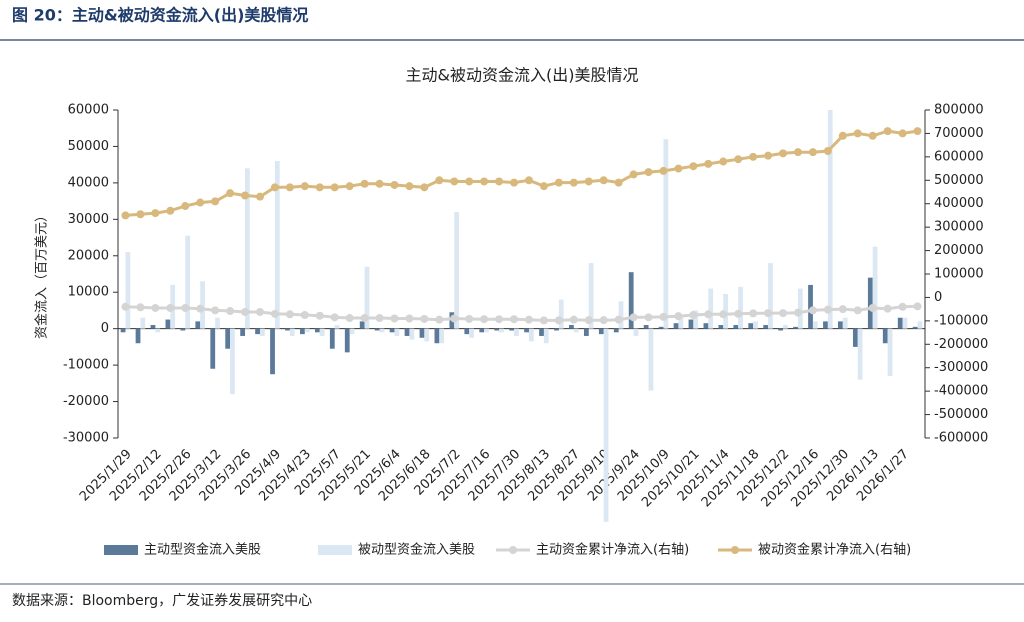 The height and width of the screenshot is (622, 1024). What do you see at coordinates (612, 550) in the screenshot?
I see `legend-label: 主动资金累计净流入(右轴)` at bounding box center [612, 550].